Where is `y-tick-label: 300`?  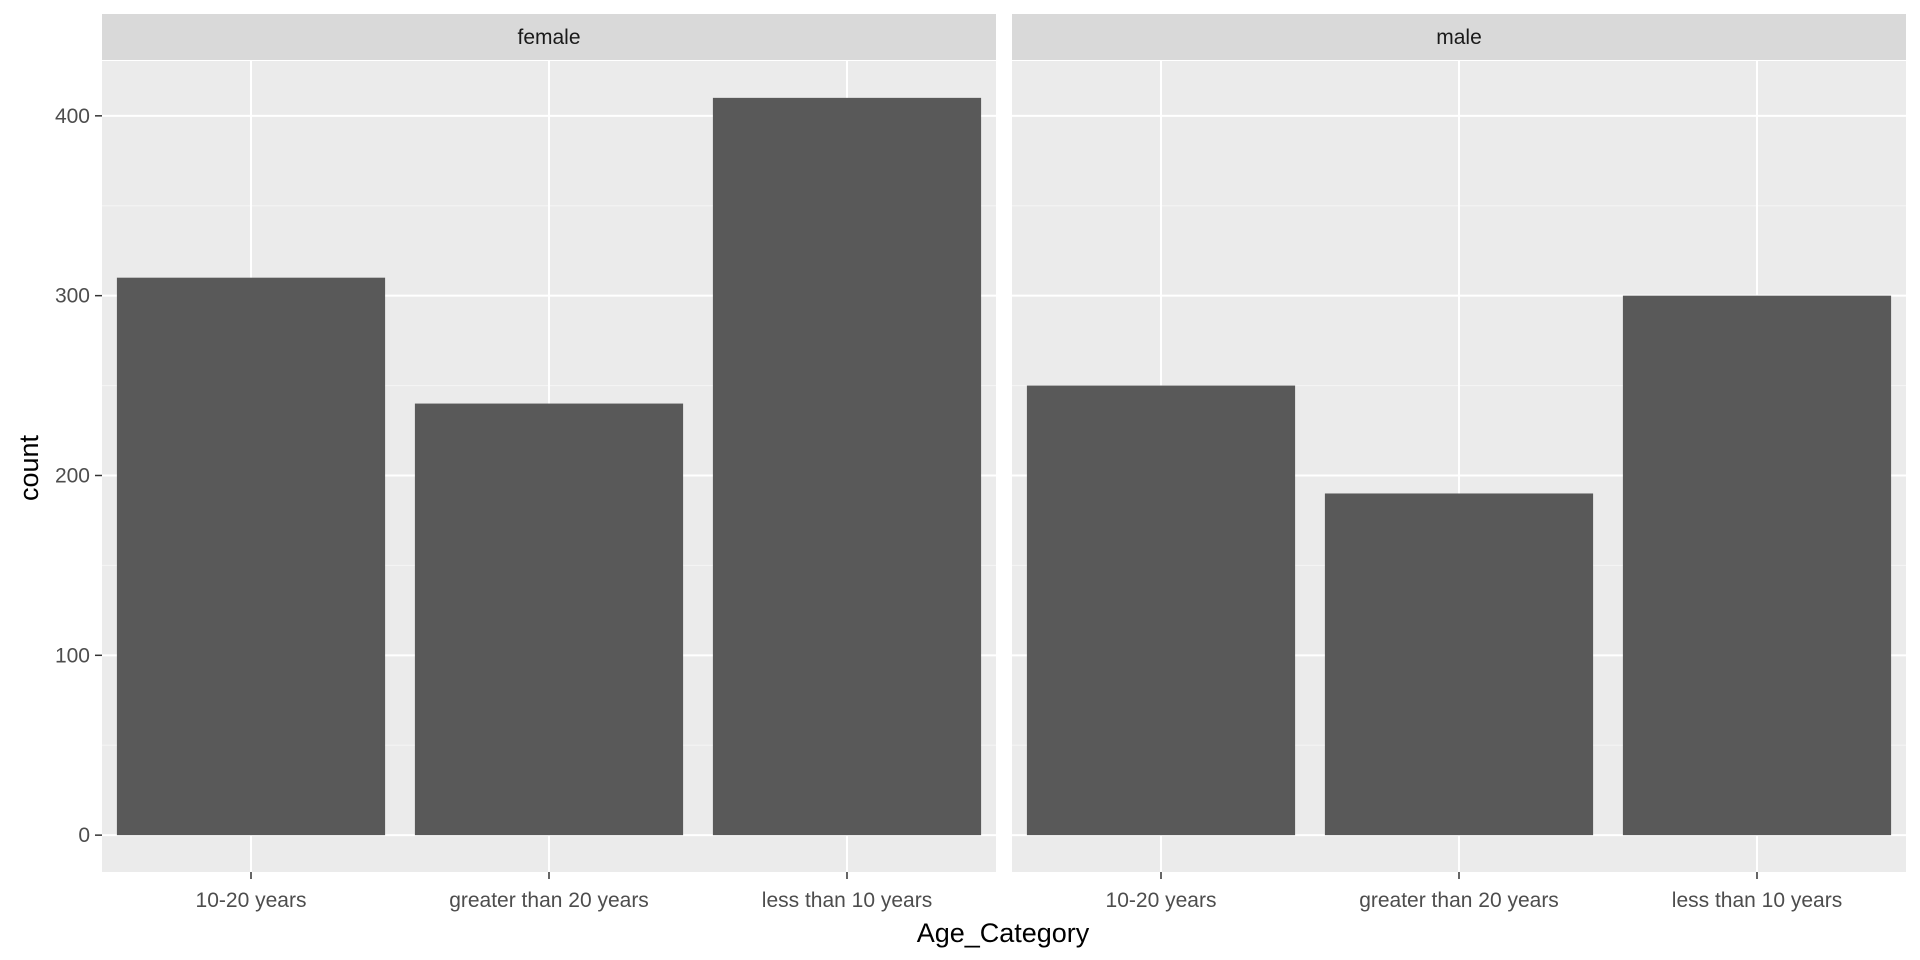 y-tick-label: 300 is located at coordinates (72, 296).